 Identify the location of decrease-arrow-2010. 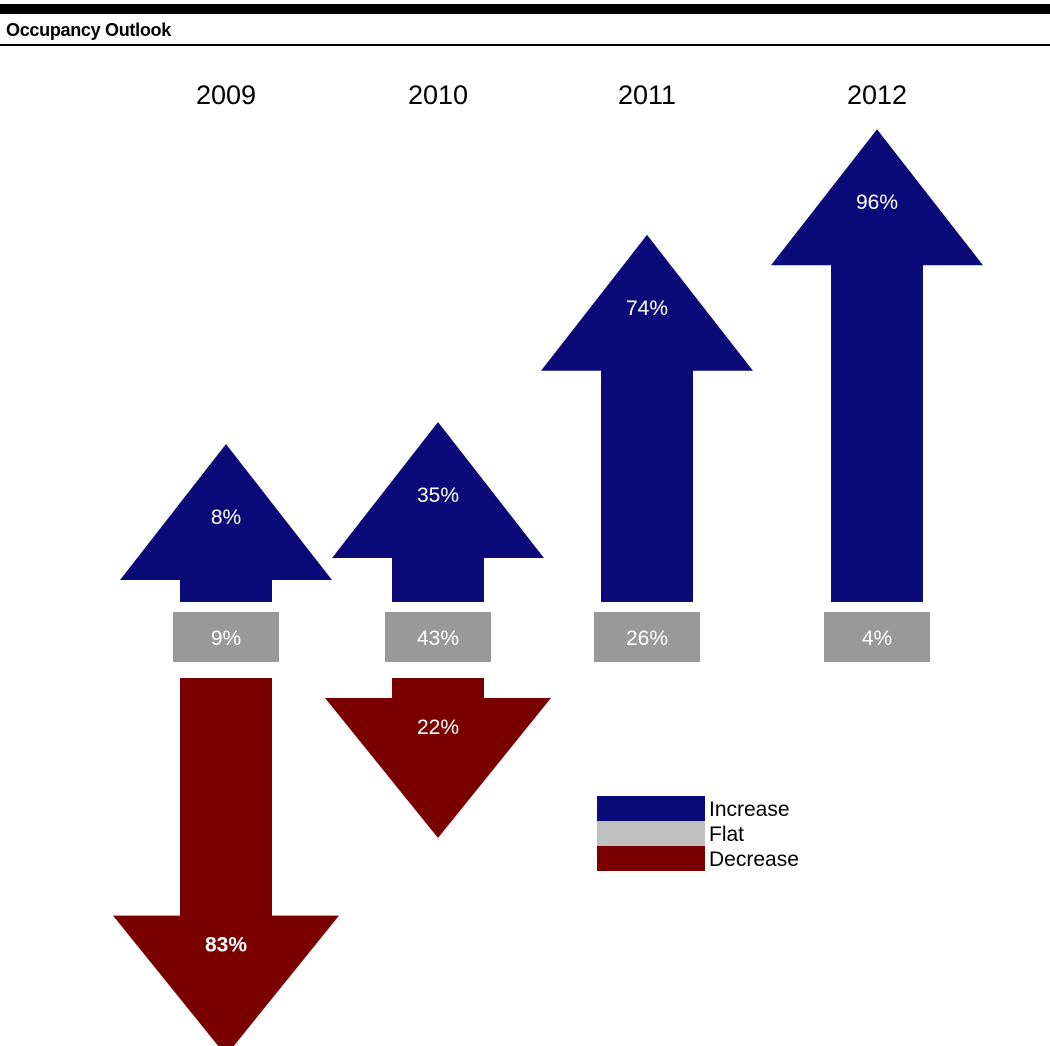
(438, 758).